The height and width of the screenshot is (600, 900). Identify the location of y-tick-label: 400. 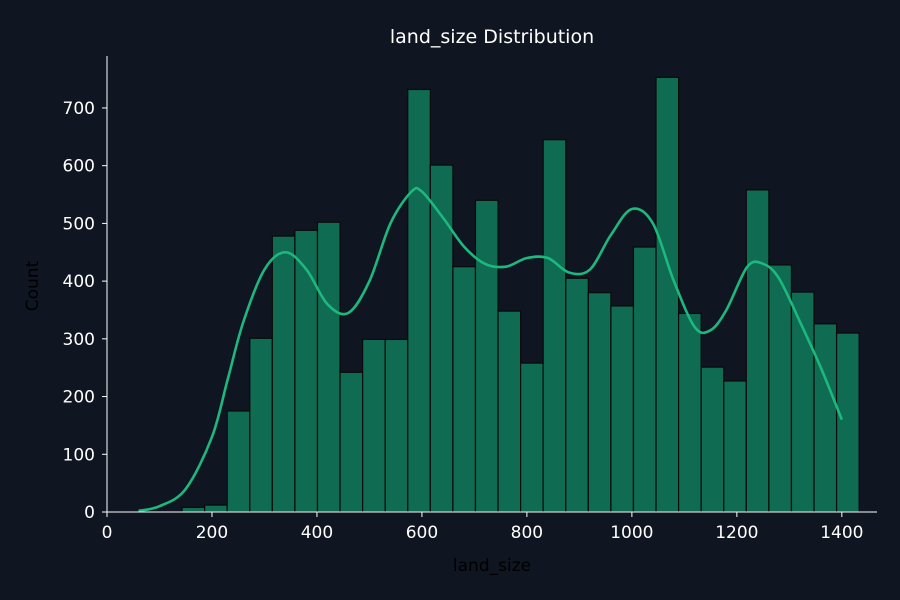
(79, 282).